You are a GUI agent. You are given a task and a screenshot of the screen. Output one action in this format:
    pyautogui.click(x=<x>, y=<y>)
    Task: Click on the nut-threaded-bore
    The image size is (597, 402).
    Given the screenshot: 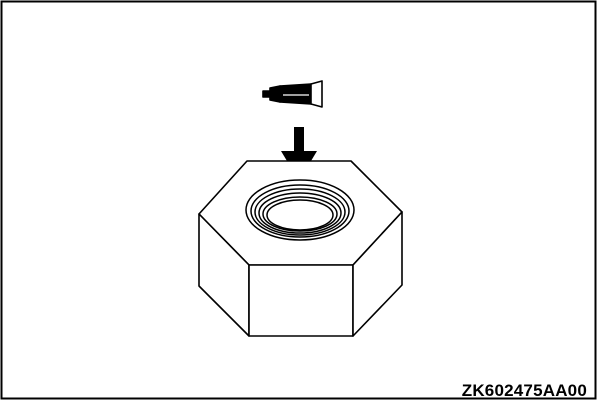 What is the action you would take?
    pyautogui.click(x=300, y=210)
    